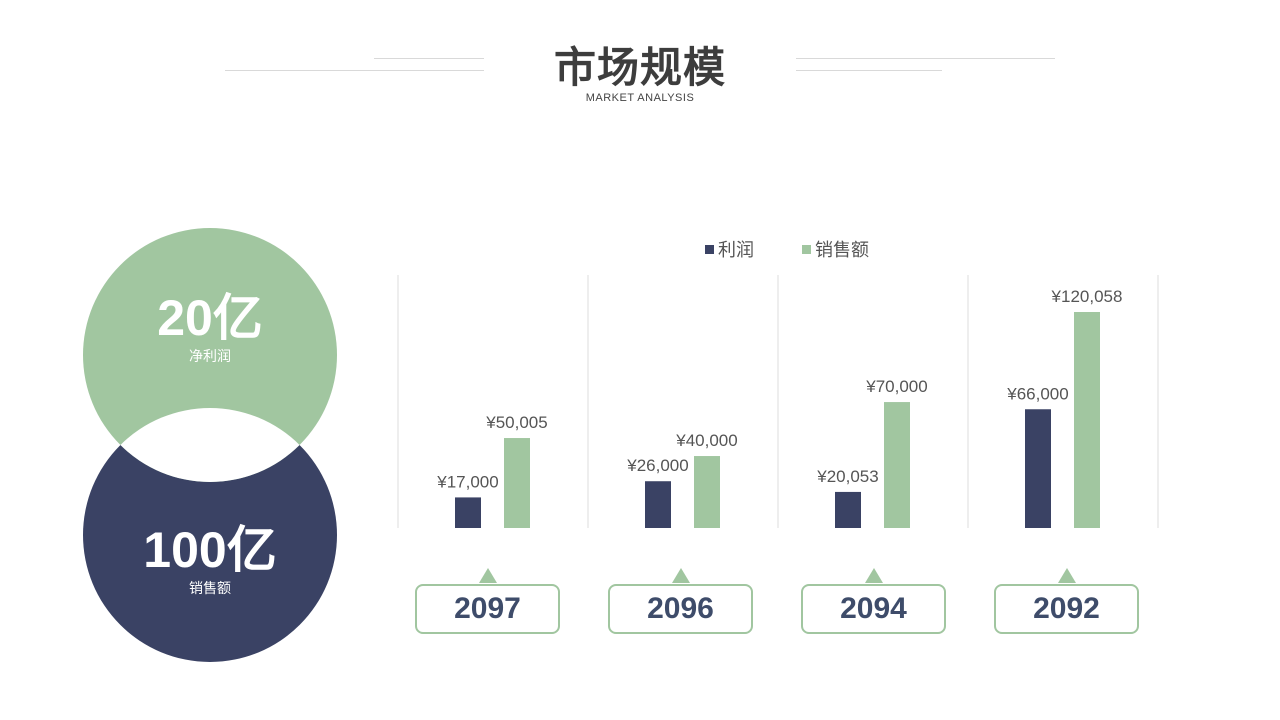  Describe the element at coordinates (842, 250) in the screenshot. I see `legend-sales-label: 销售额` at that location.